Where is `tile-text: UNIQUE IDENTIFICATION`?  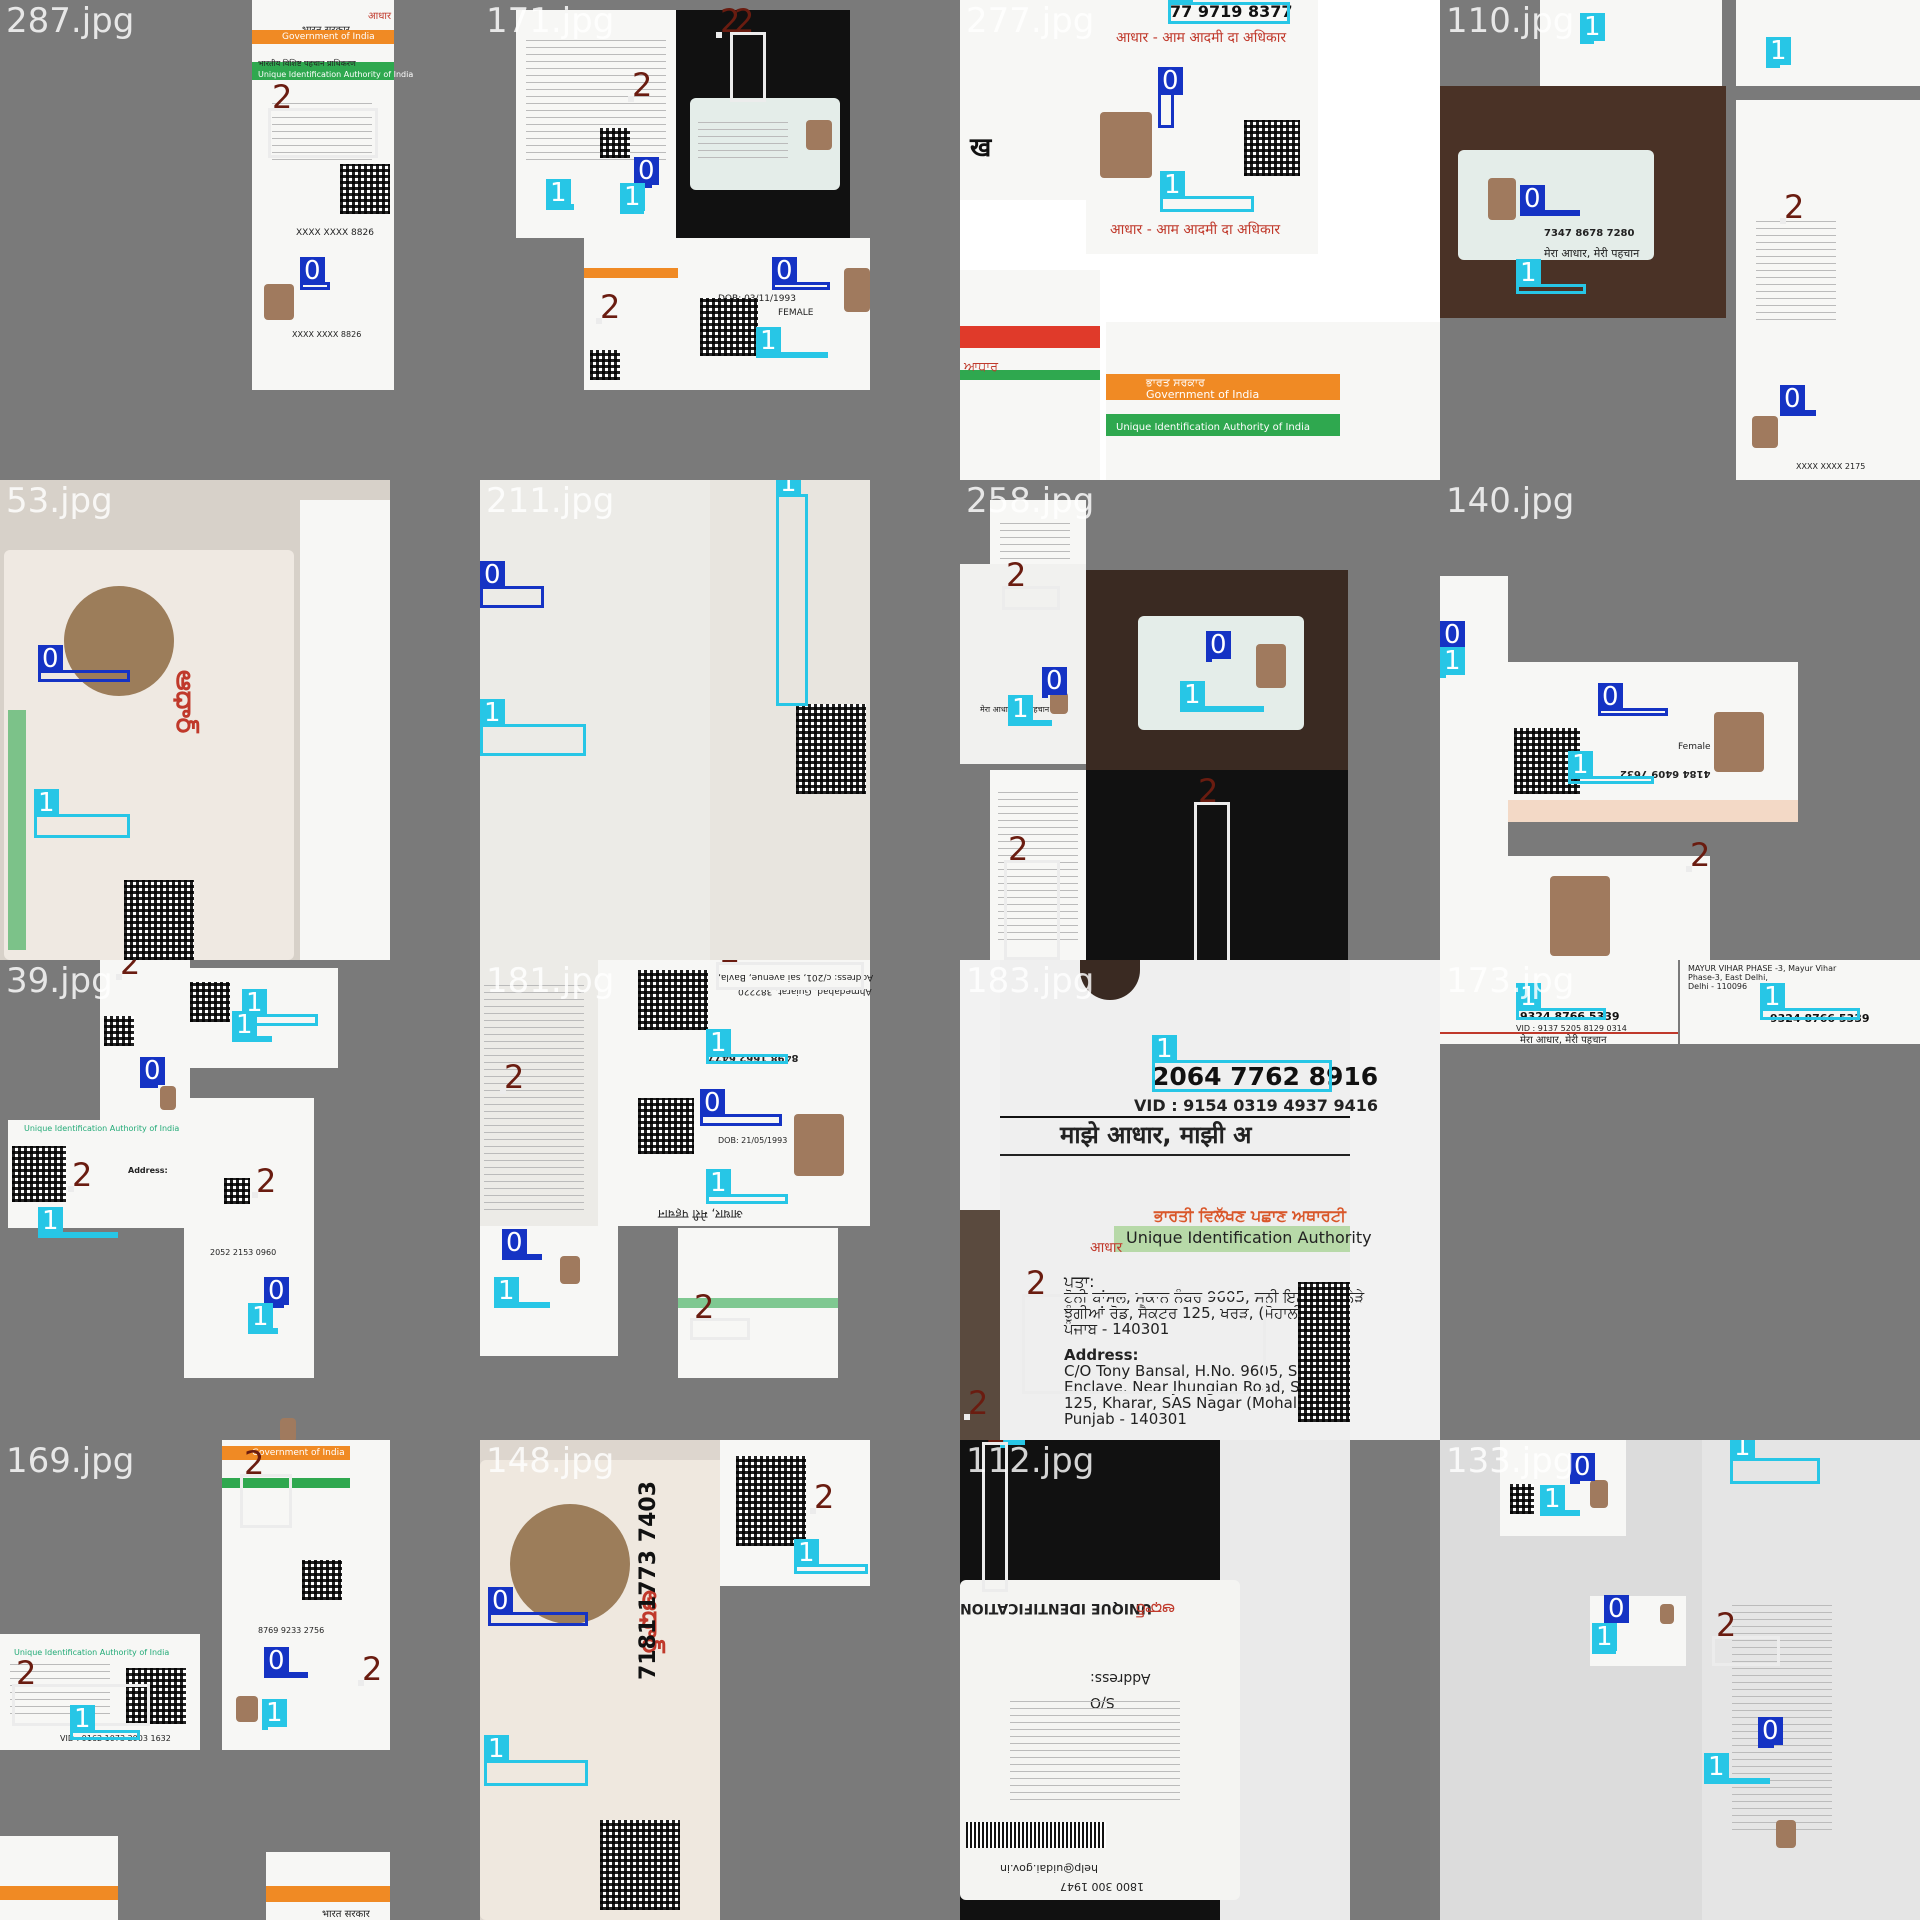 tile-text: UNIQUE IDENTIFICATION is located at coordinates (1056, 1608).